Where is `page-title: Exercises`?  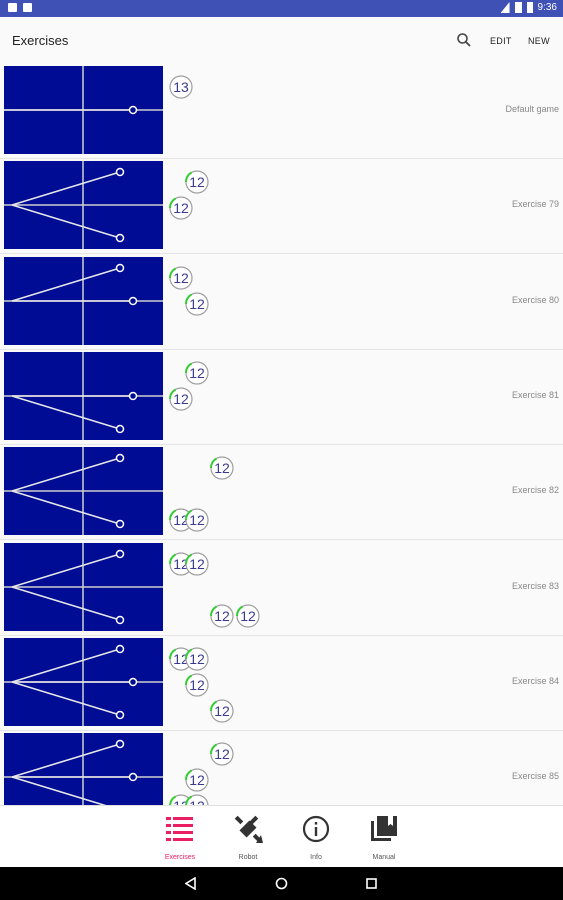
page-title: Exercises is located at coordinates (40, 40).